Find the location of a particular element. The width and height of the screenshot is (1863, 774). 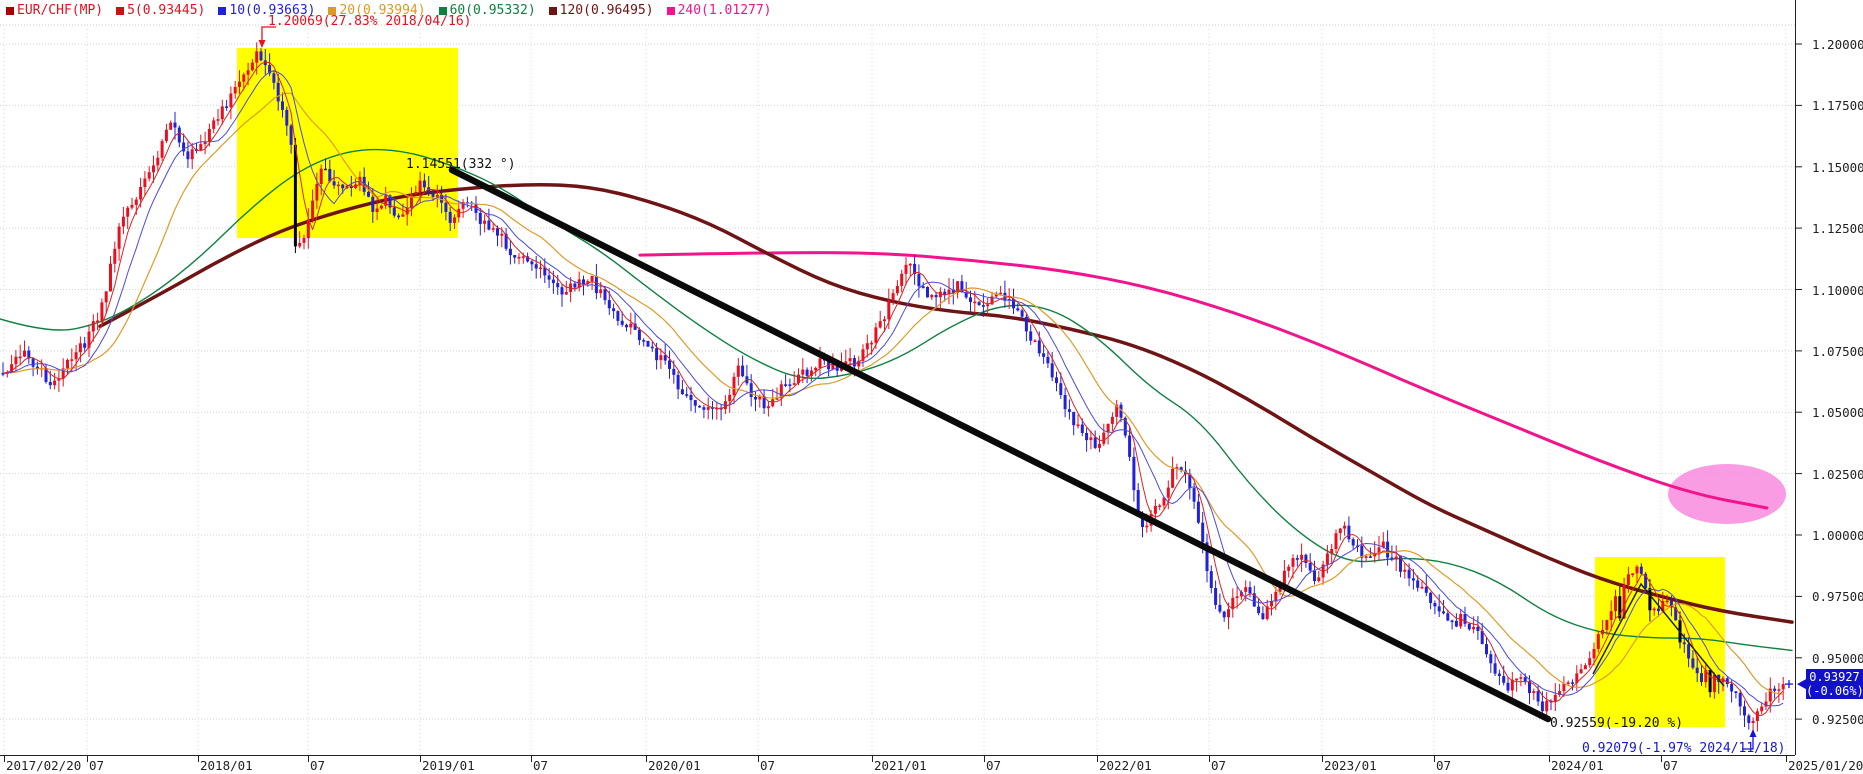

x-axis-label: 2017/02/20 is located at coordinates (44, 765).